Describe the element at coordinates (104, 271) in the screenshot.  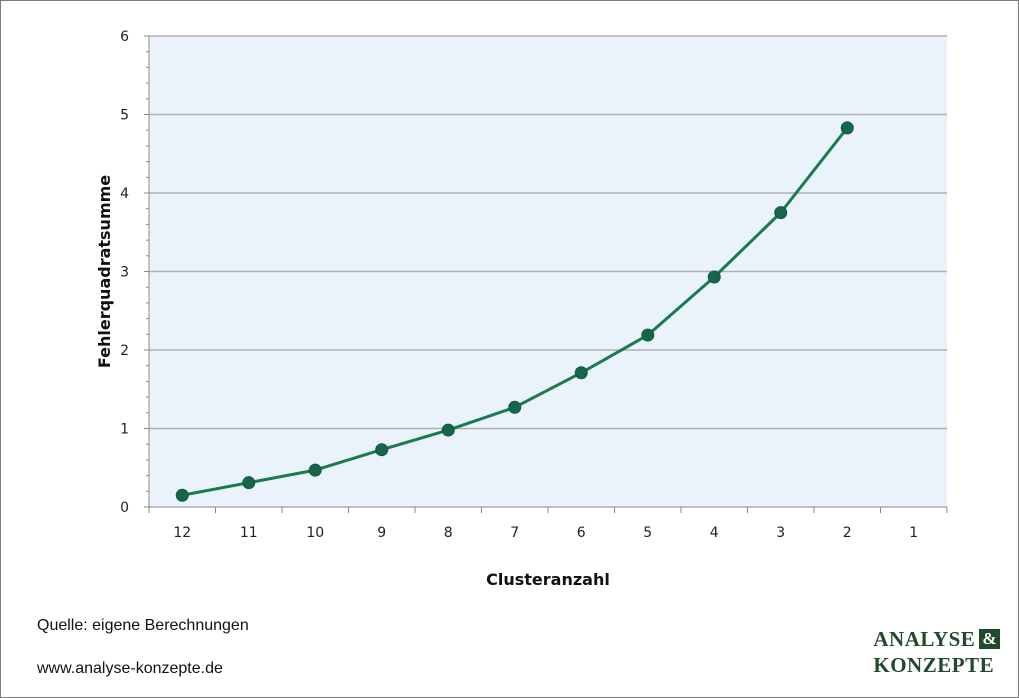
I see `y-axis-title: Fehlerquadratsumme` at that location.